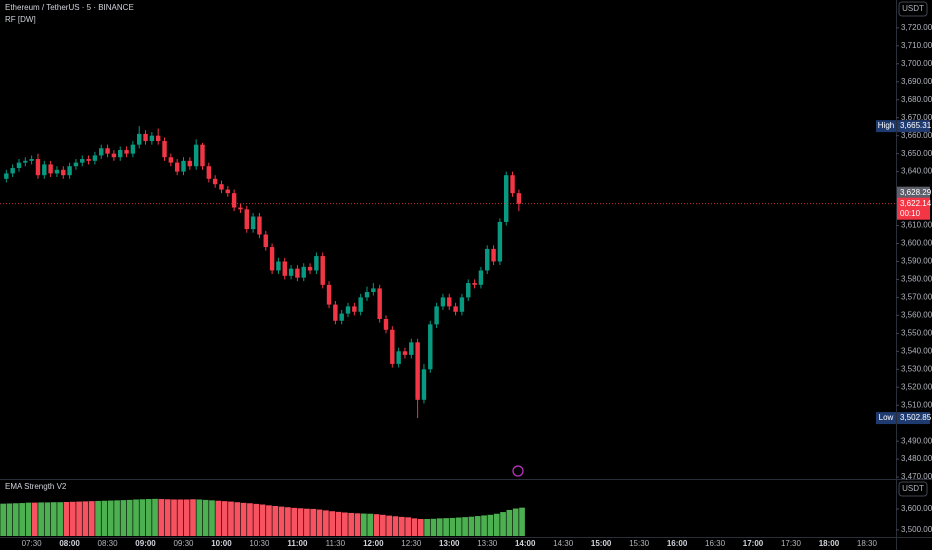 Image resolution: width=932 pixels, height=550 pixels. What do you see at coordinates (336, 543) in the screenshot?
I see `x-tick-label: 11:30` at bounding box center [336, 543].